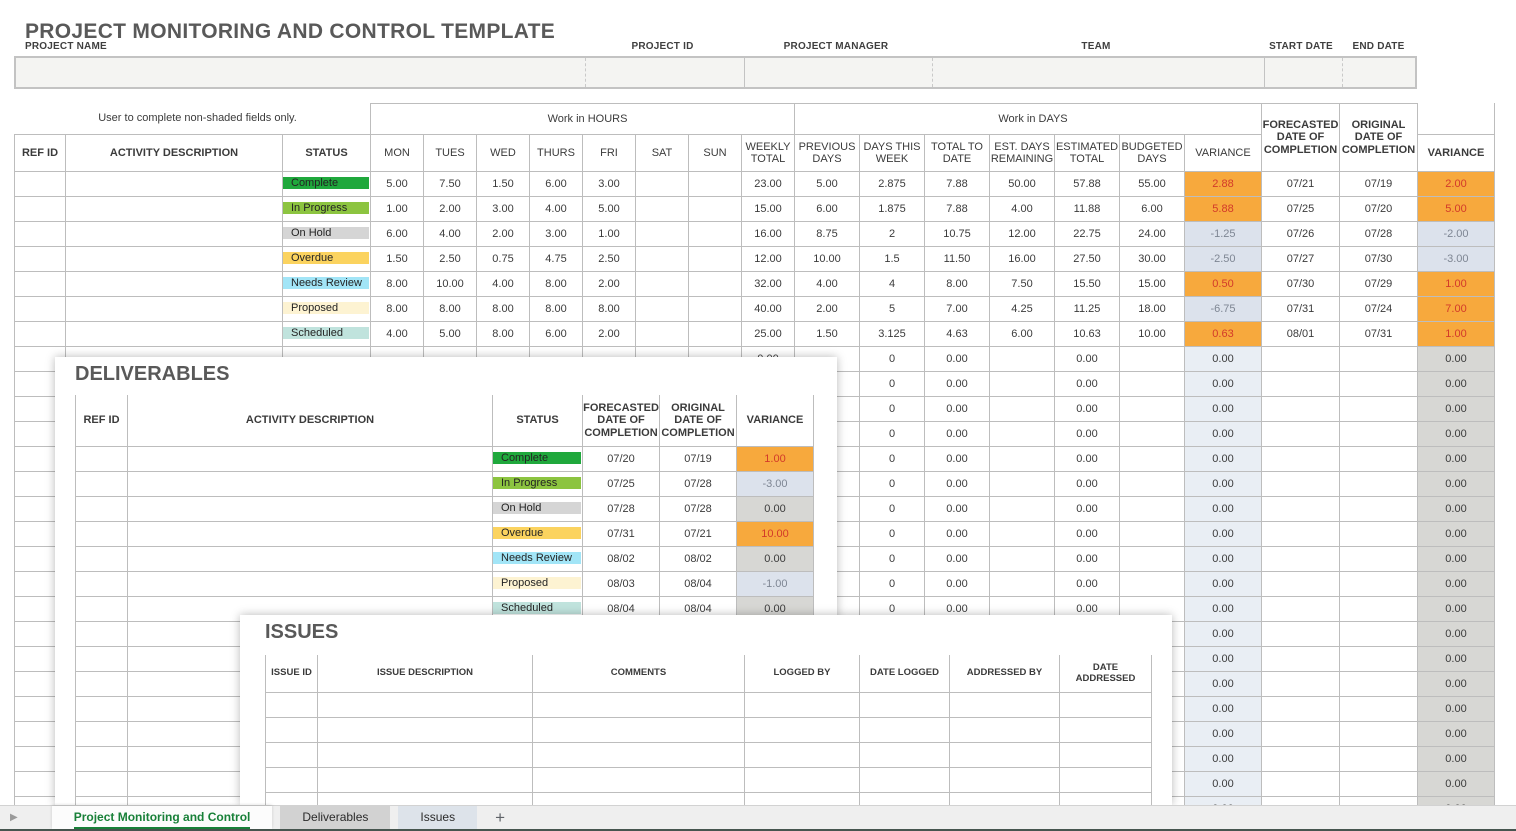 Image resolution: width=1516 pixels, height=831 pixels. I want to click on cell: 7.50, so click(1022, 284).